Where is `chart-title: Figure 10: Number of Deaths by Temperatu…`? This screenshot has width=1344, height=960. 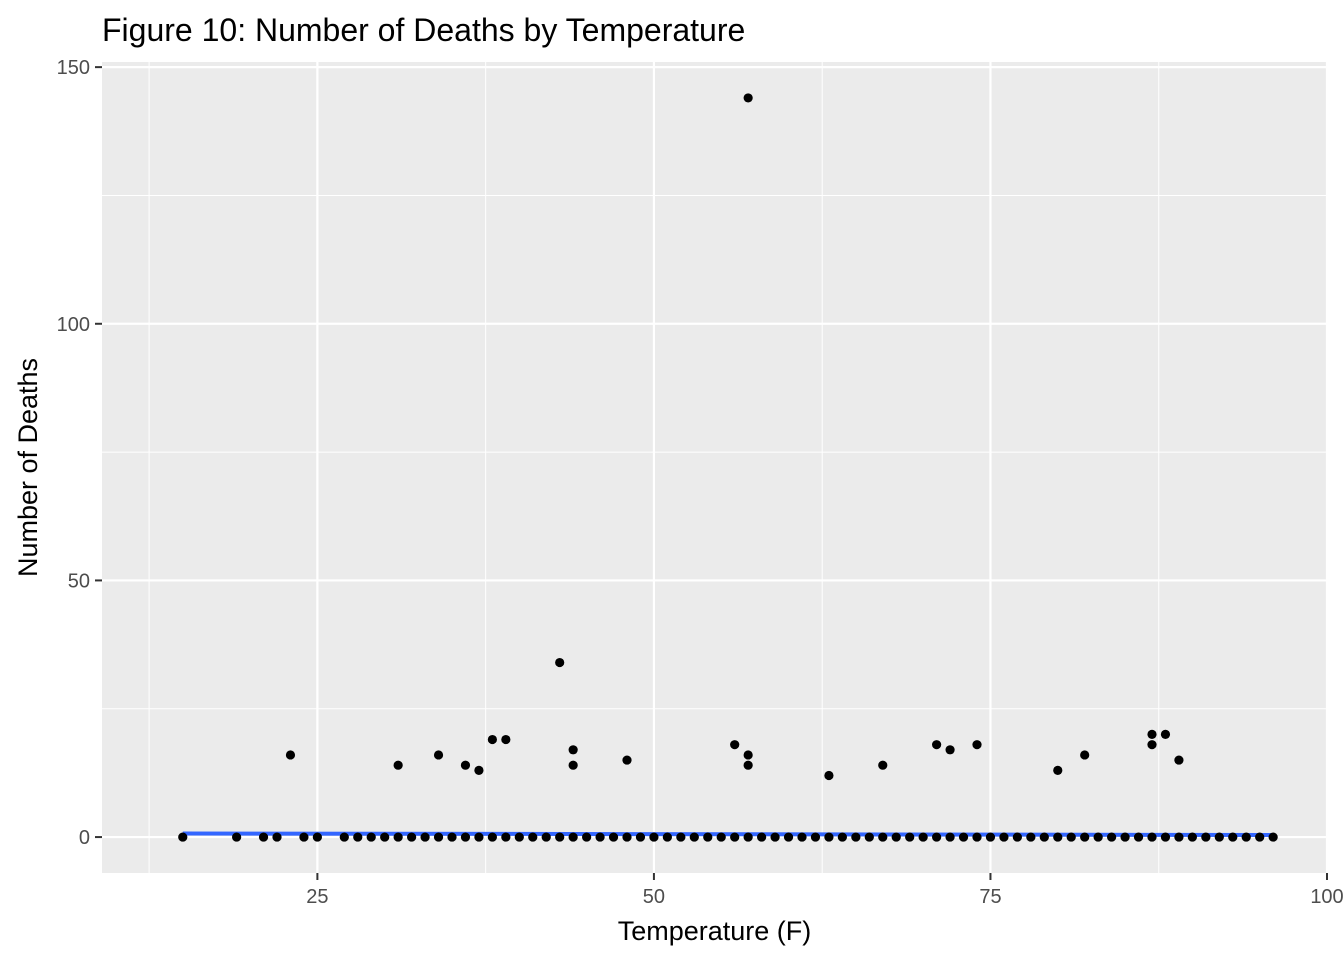
chart-title: Figure 10: Number of Deaths by Temperatu… is located at coordinates (423, 30).